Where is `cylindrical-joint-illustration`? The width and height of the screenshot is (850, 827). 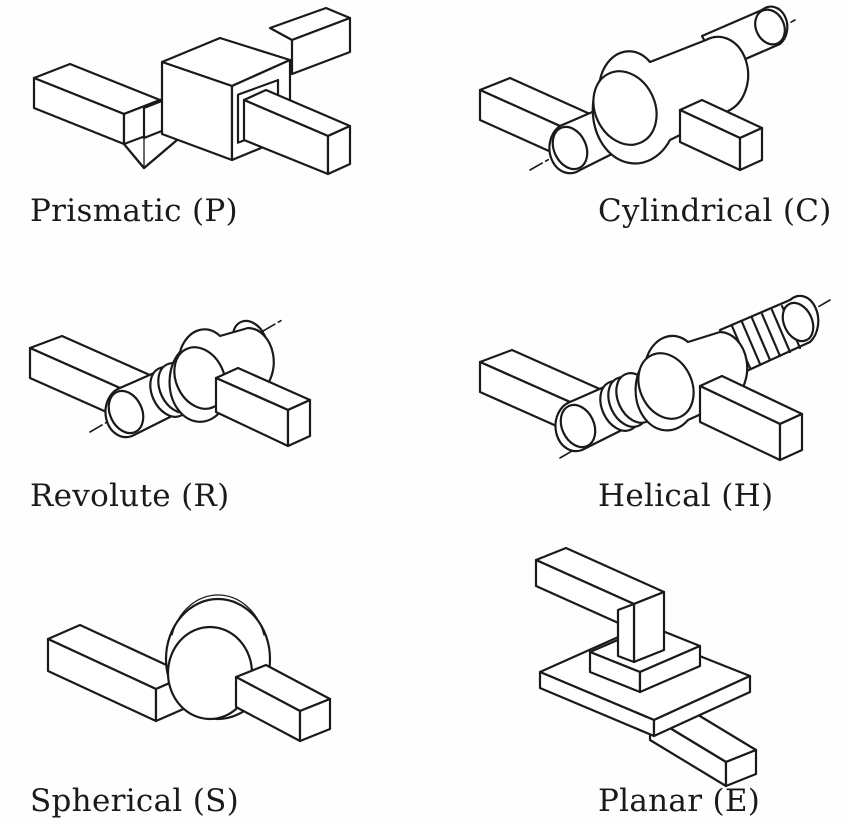
cylindrical-joint-illustration is located at coordinates (637, 90).